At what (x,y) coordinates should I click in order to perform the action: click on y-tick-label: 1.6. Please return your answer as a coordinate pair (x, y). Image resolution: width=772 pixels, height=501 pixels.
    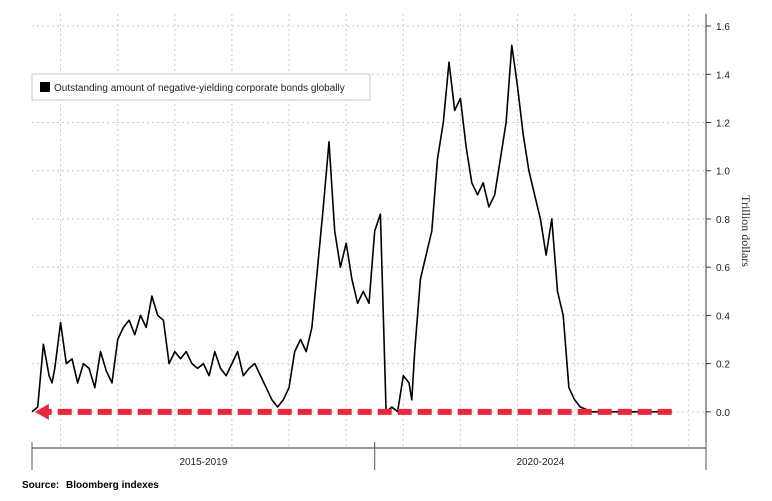
    Looking at the image, I should click on (723, 27).